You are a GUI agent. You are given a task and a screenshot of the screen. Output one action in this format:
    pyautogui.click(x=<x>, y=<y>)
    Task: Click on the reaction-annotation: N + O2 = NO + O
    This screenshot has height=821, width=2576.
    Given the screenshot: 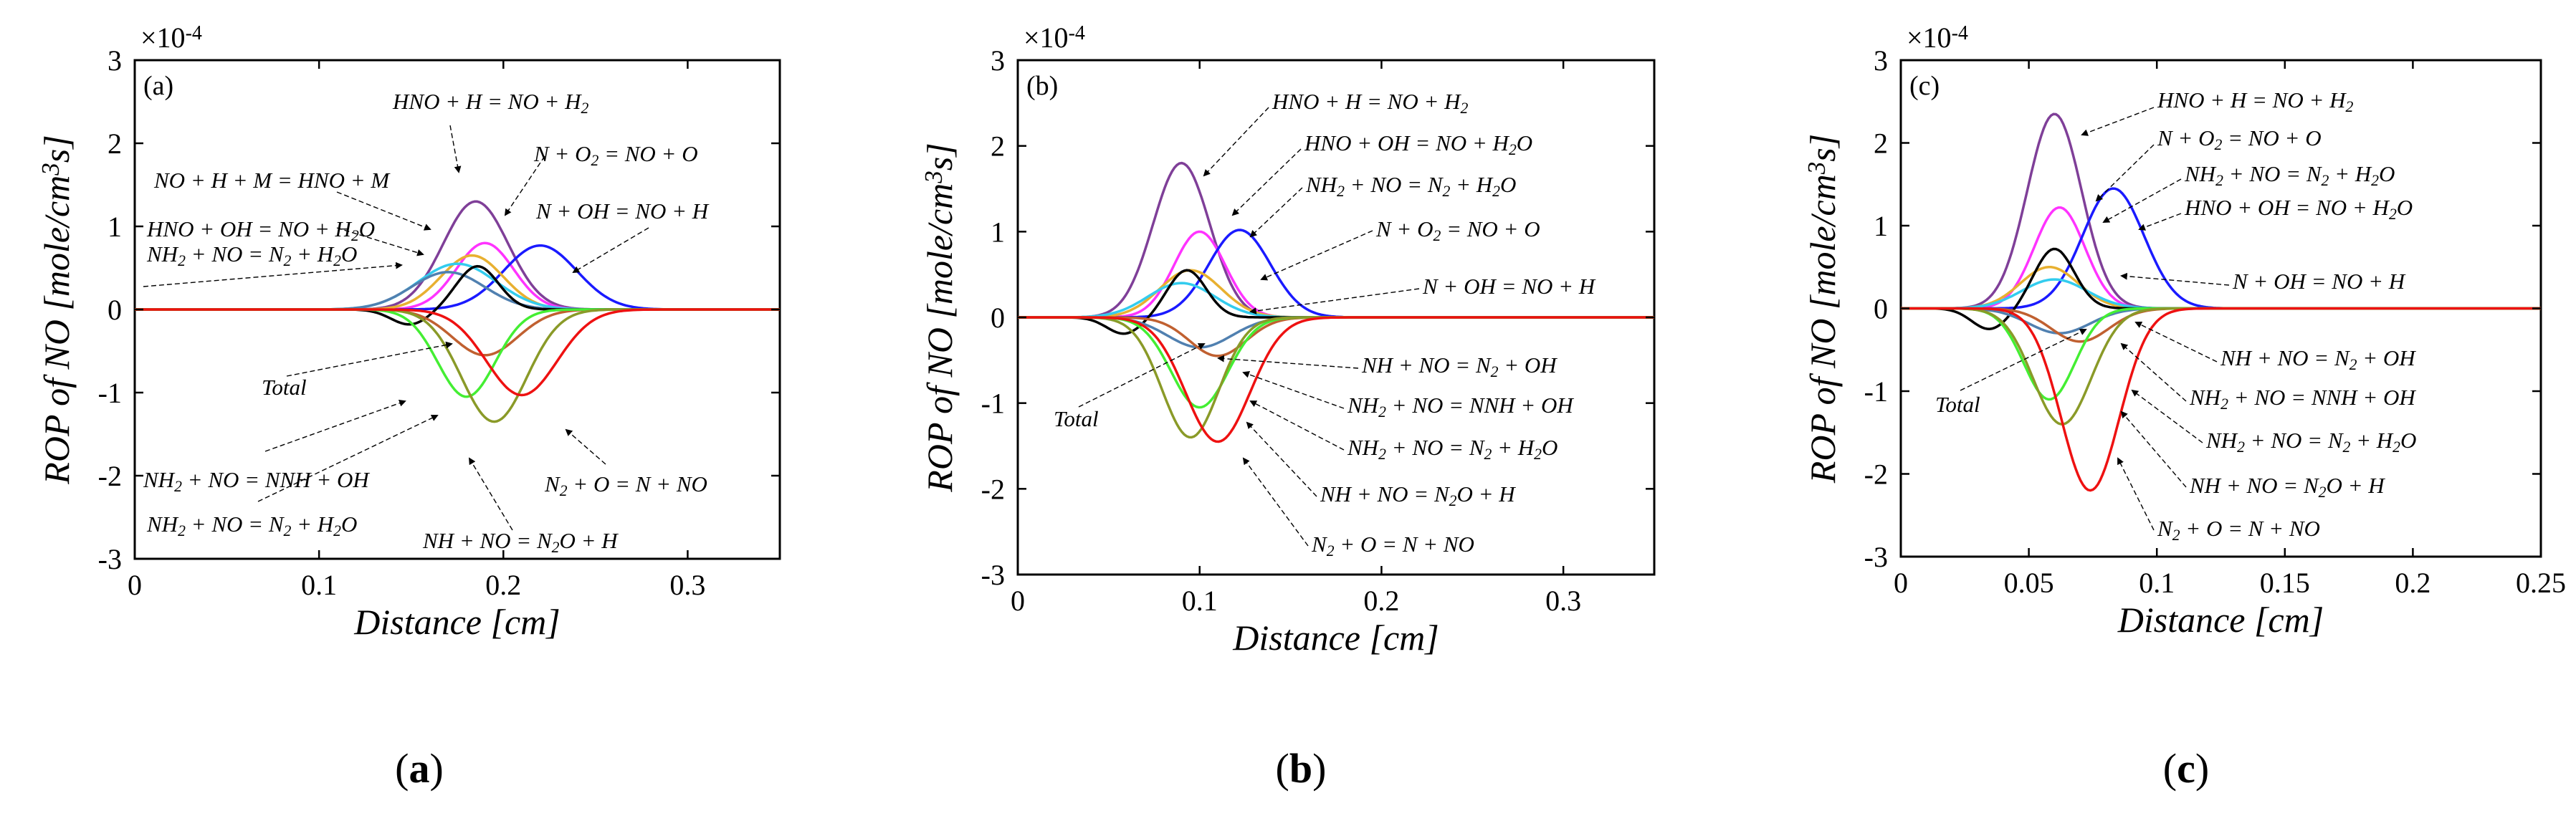 What is the action you would take?
    pyautogui.click(x=2239, y=139)
    